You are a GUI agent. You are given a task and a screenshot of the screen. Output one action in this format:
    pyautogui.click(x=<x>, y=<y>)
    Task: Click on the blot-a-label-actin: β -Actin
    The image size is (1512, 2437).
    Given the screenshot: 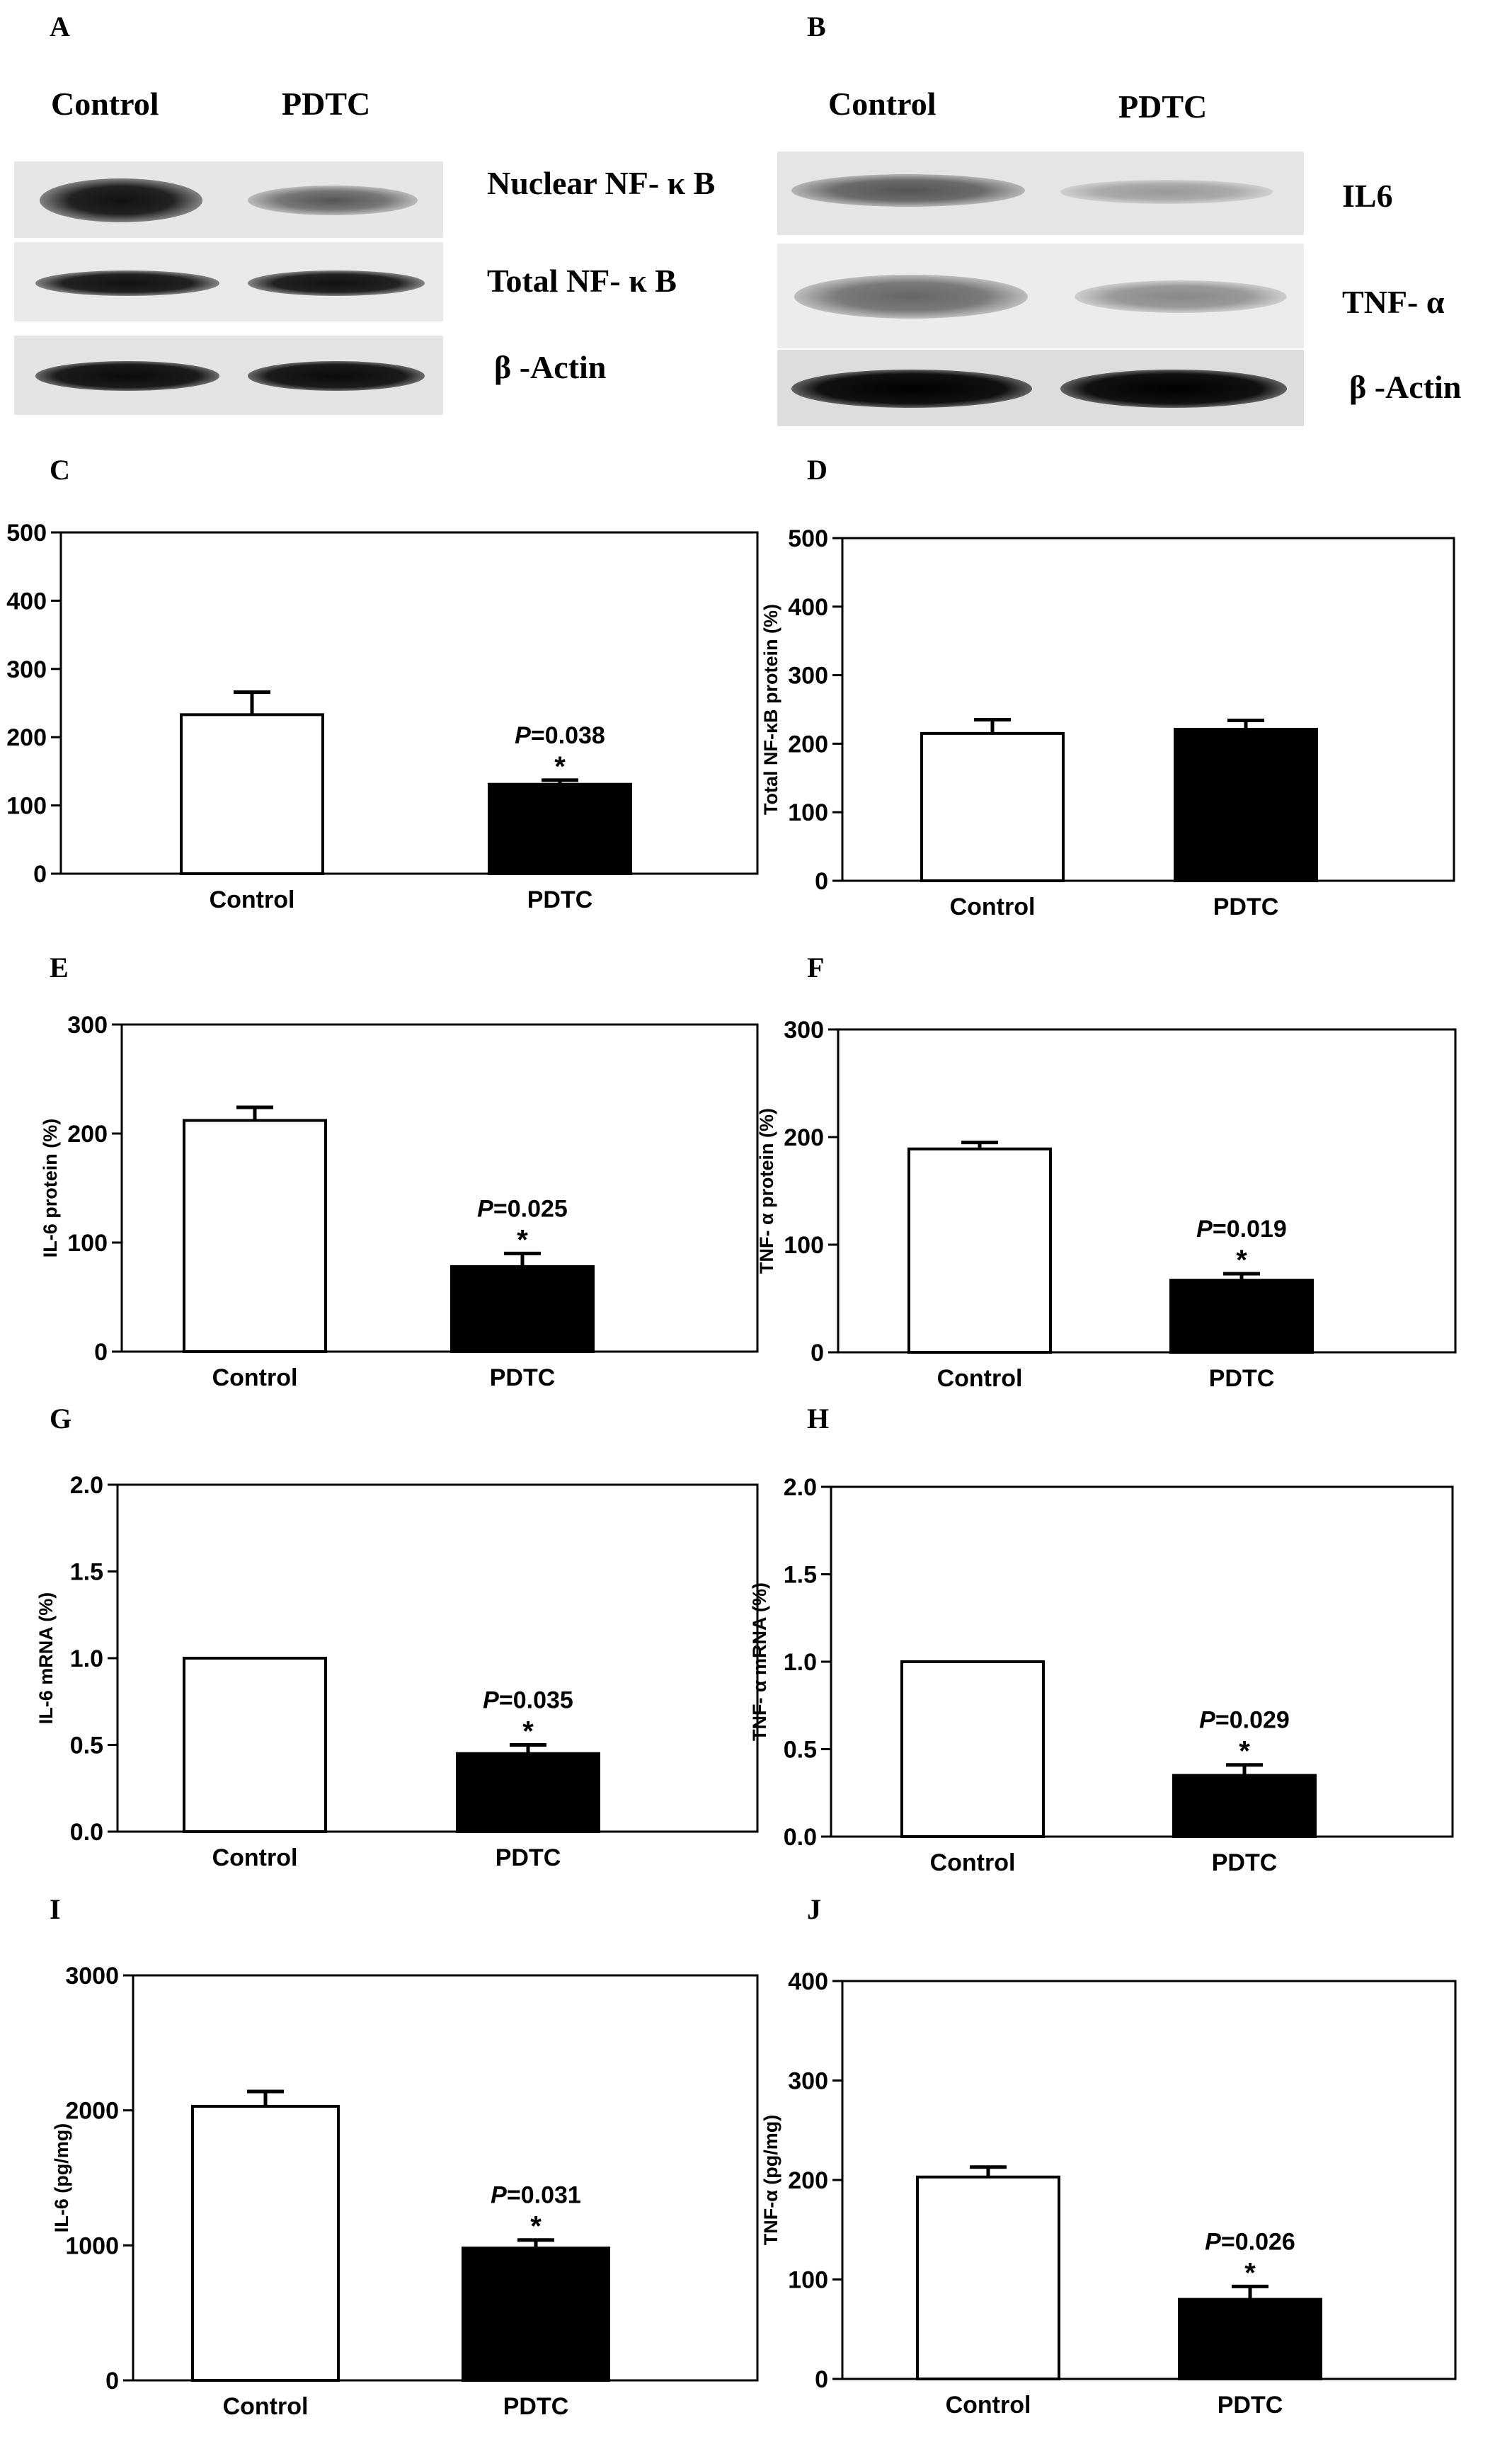 What is the action you would take?
    pyautogui.click(x=550, y=367)
    